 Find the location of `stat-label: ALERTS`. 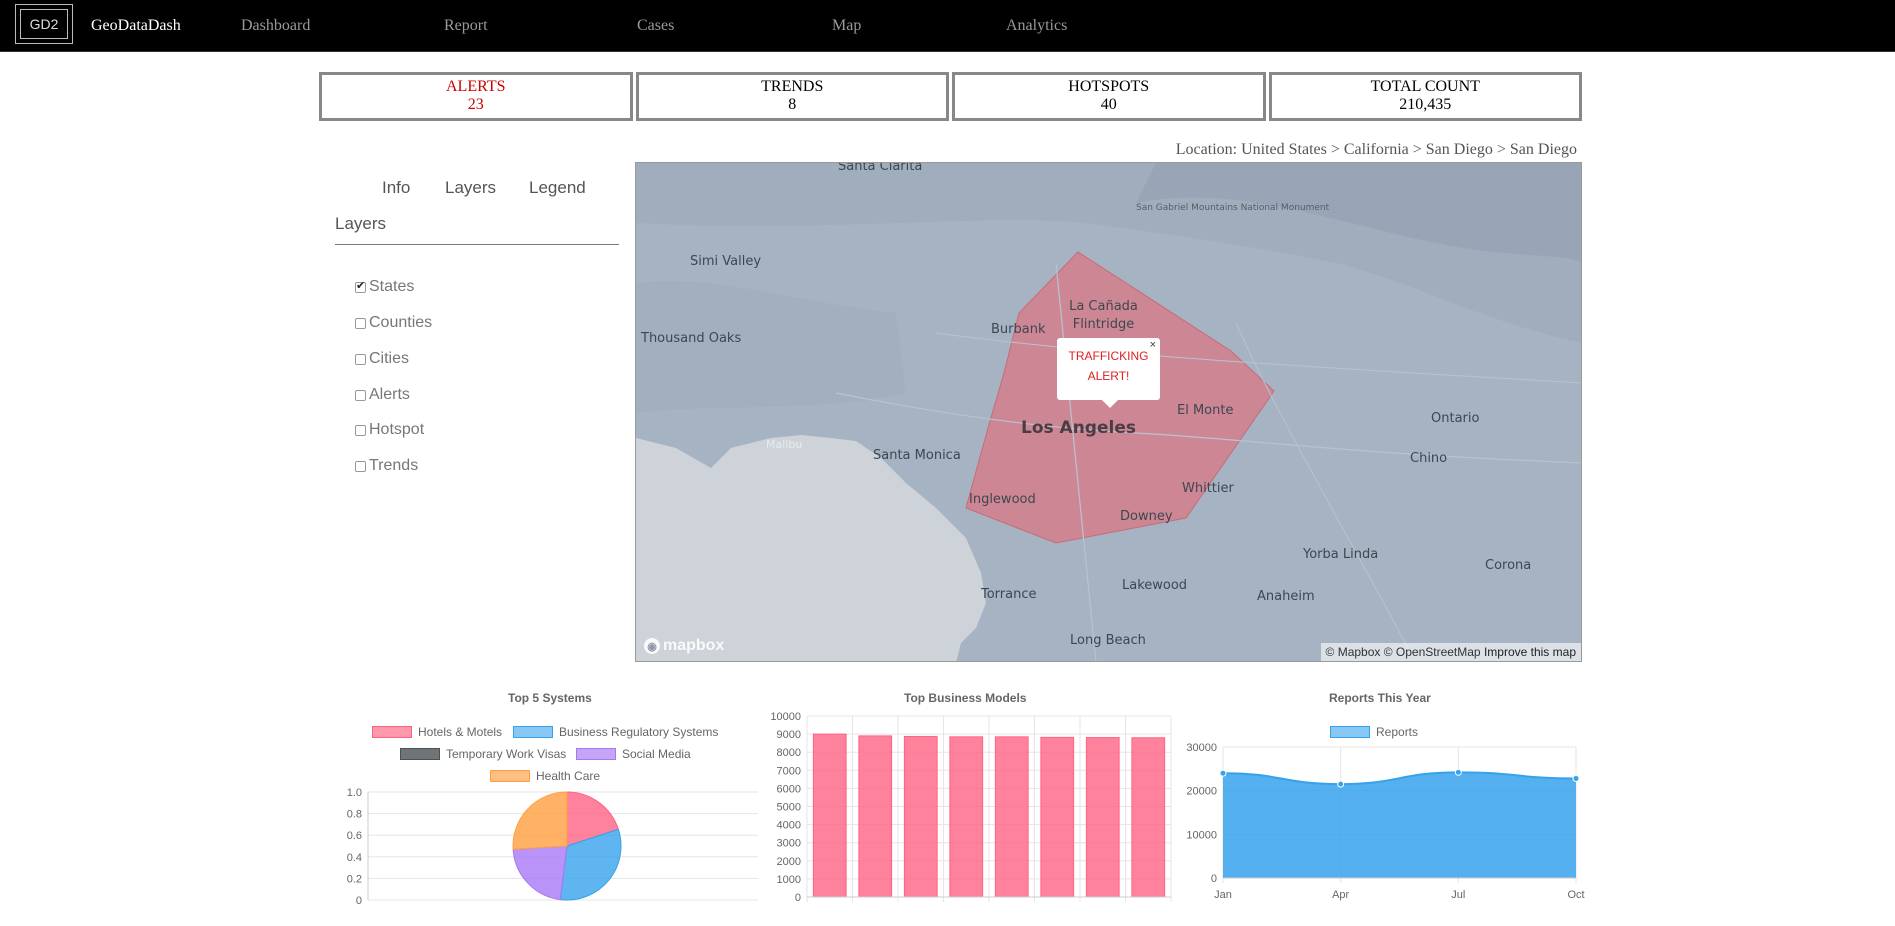

stat-label: ALERTS is located at coordinates (476, 86).